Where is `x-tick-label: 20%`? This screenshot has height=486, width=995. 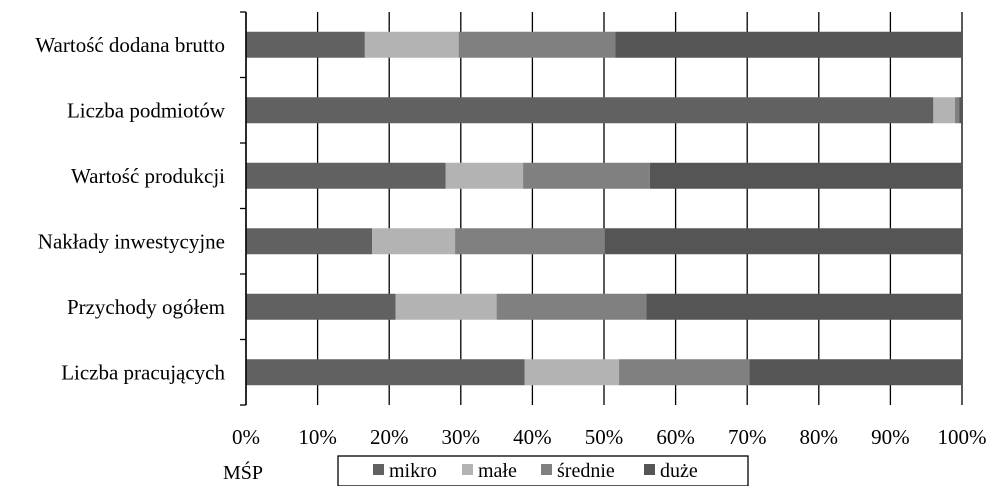 x-tick-label: 20% is located at coordinates (389, 437).